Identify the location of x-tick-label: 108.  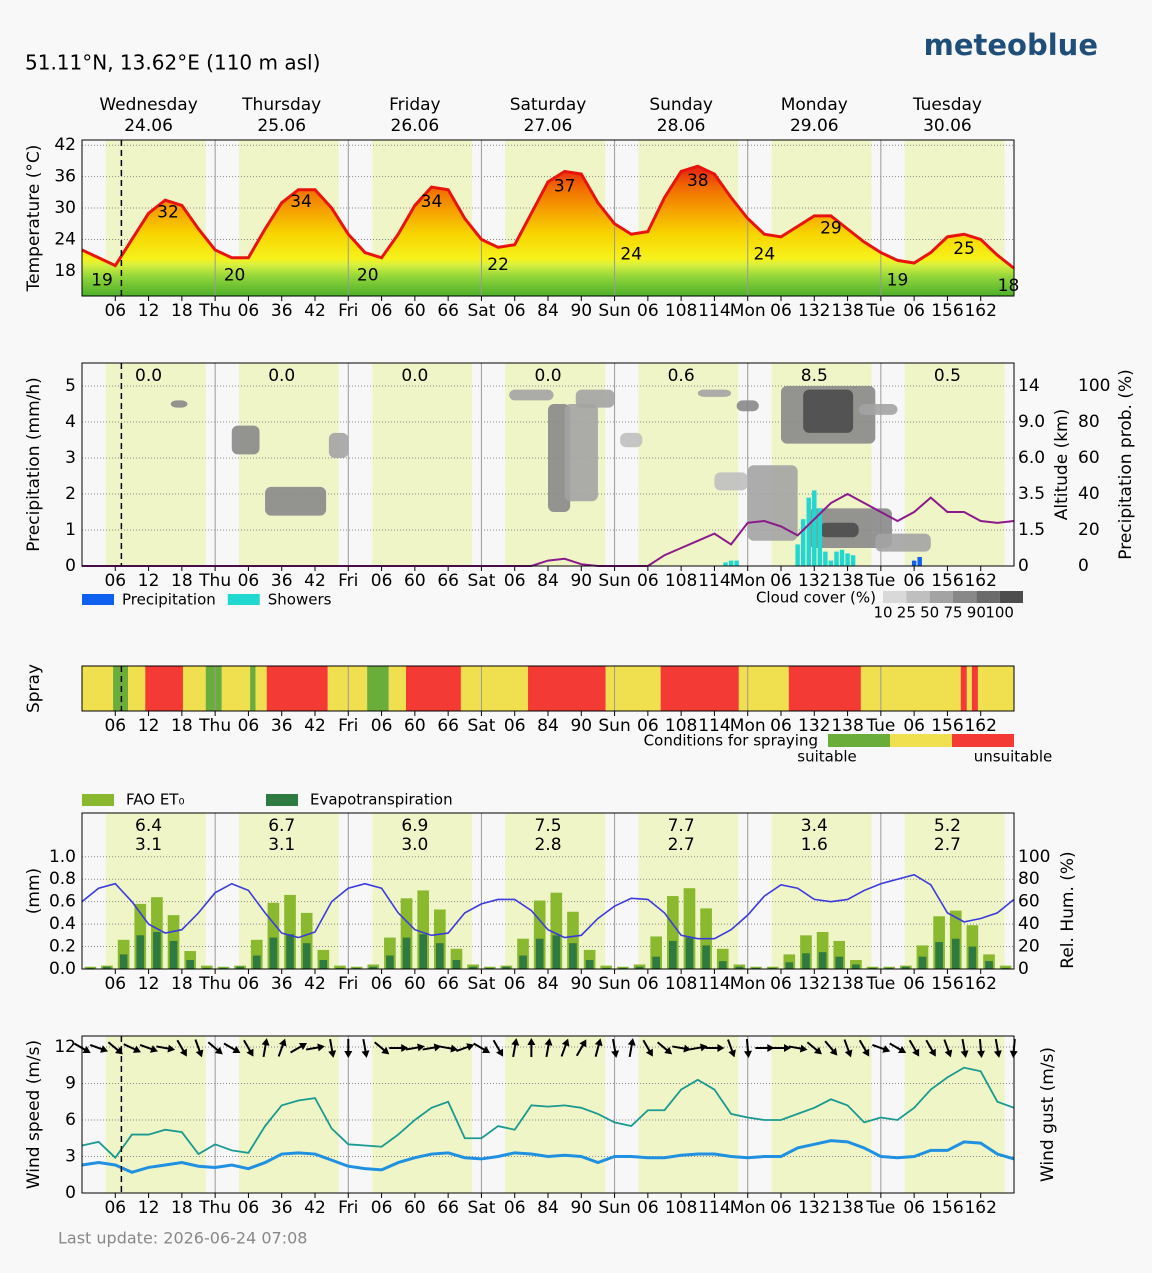
(681, 984).